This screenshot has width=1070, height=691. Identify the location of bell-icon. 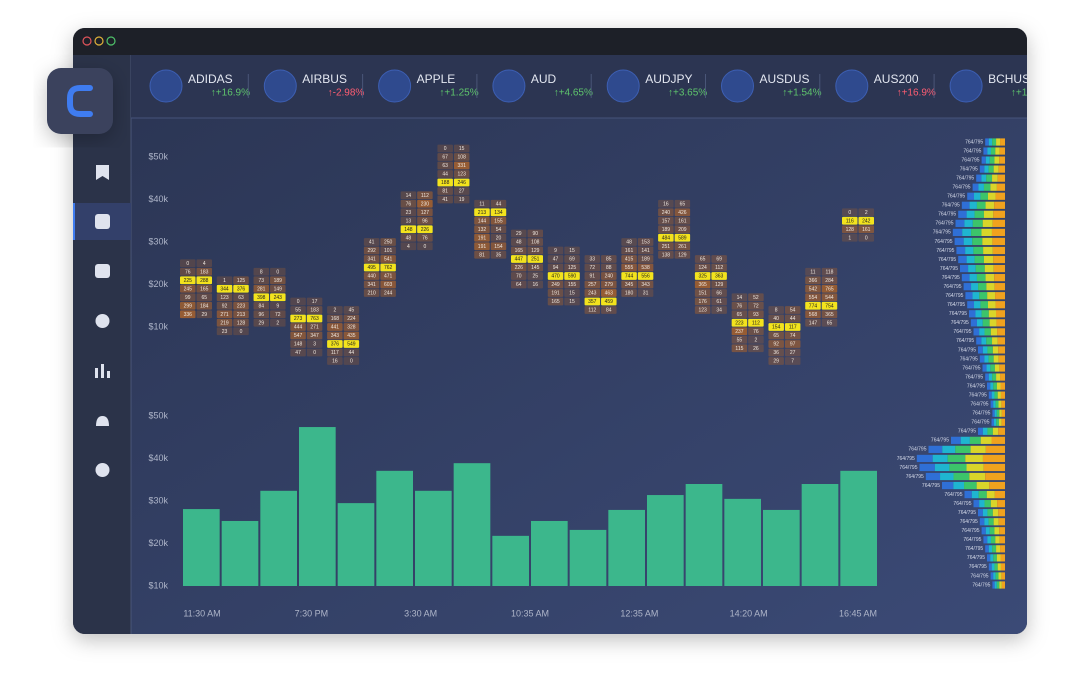
(102, 421).